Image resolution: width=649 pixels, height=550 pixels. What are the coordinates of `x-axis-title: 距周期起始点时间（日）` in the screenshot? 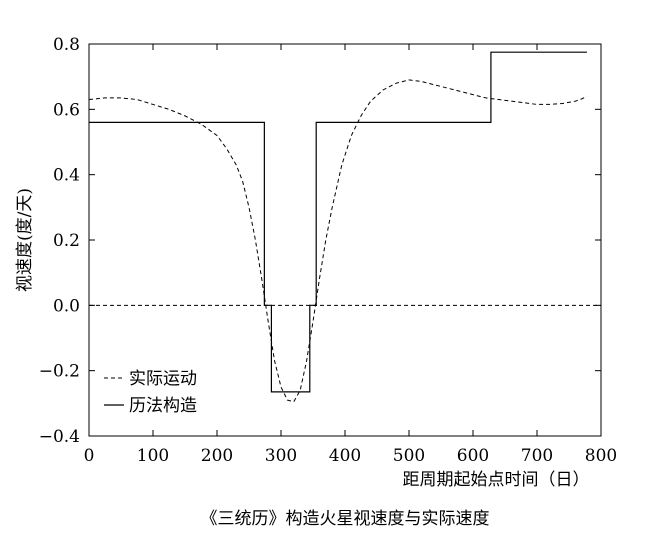 It's located at (496, 480).